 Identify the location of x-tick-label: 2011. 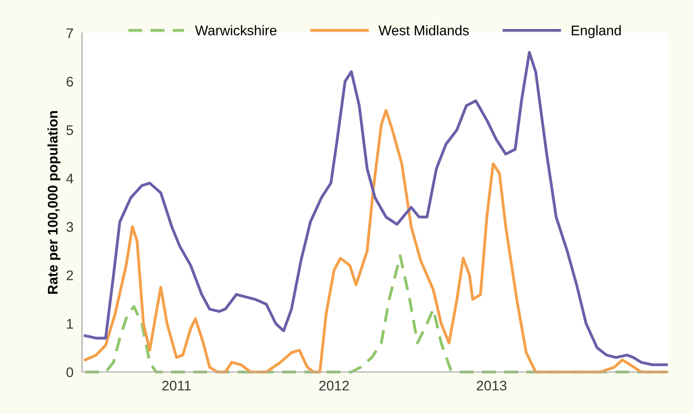
(176, 385).